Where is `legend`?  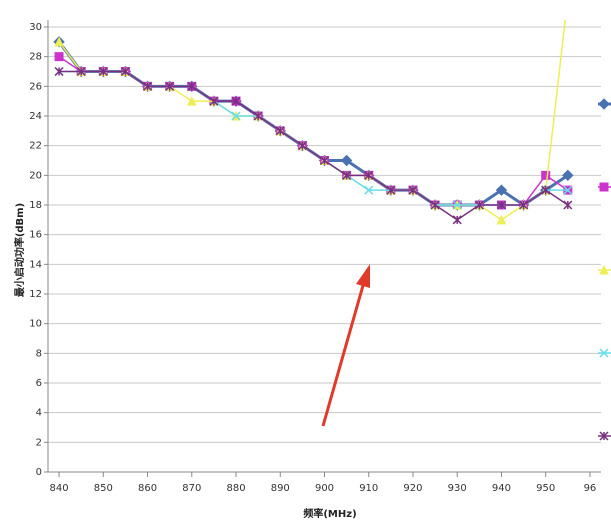 legend is located at coordinates (604, 269).